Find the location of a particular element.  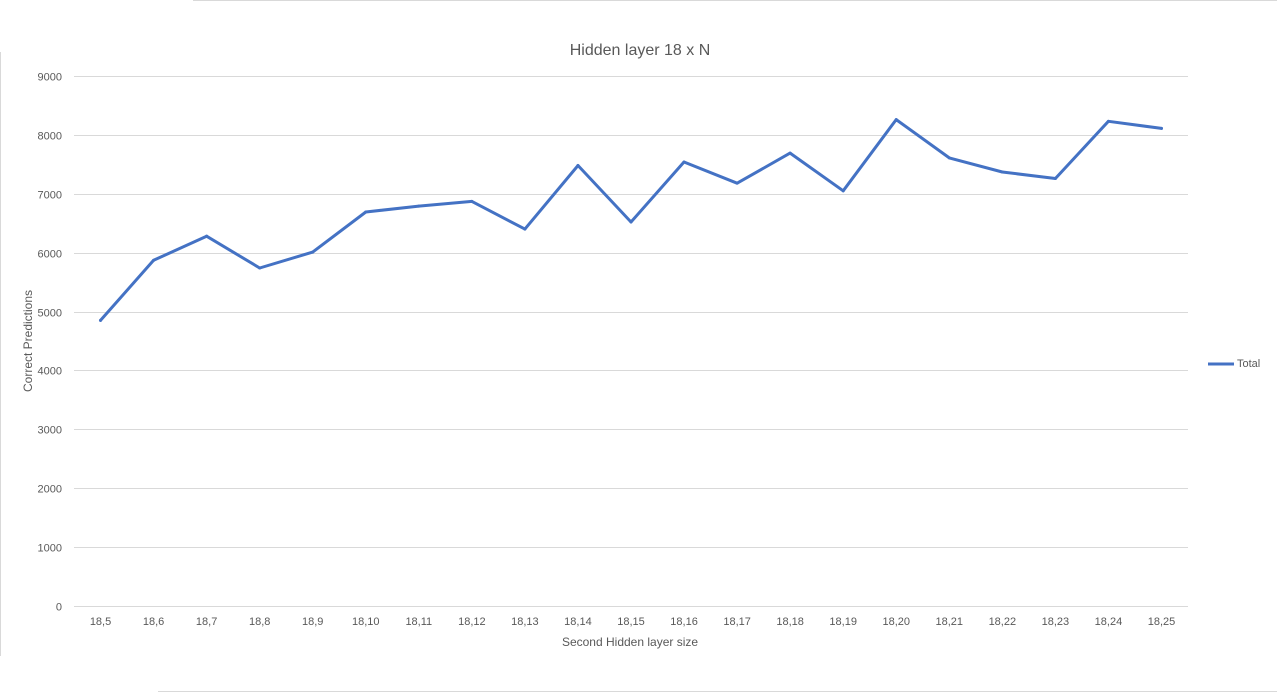

x-tick-label: 18,20 is located at coordinates (896, 622).